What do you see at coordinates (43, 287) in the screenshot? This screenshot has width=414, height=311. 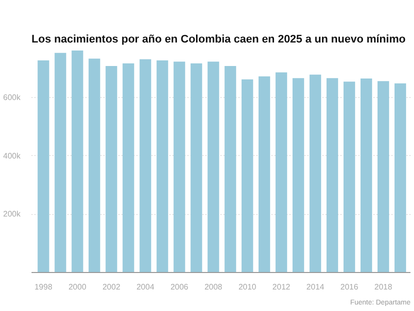 I see `x-tick-label: 1998` at bounding box center [43, 287].